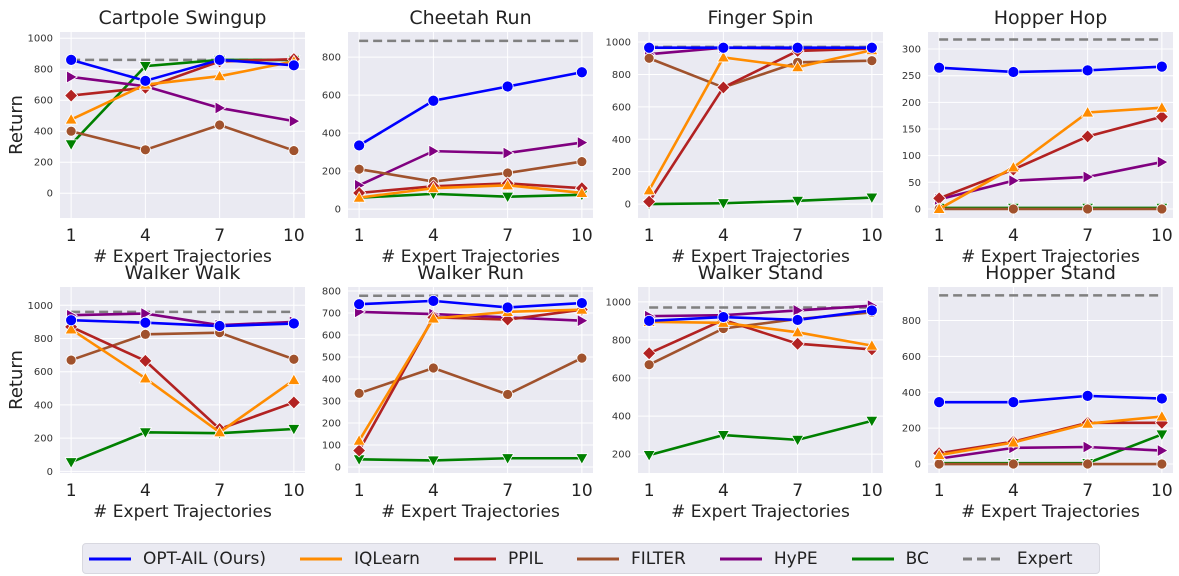  Describe the element at coordinates (631, 559) in the screenshot. I see `legend-item: FILTER` at that location.